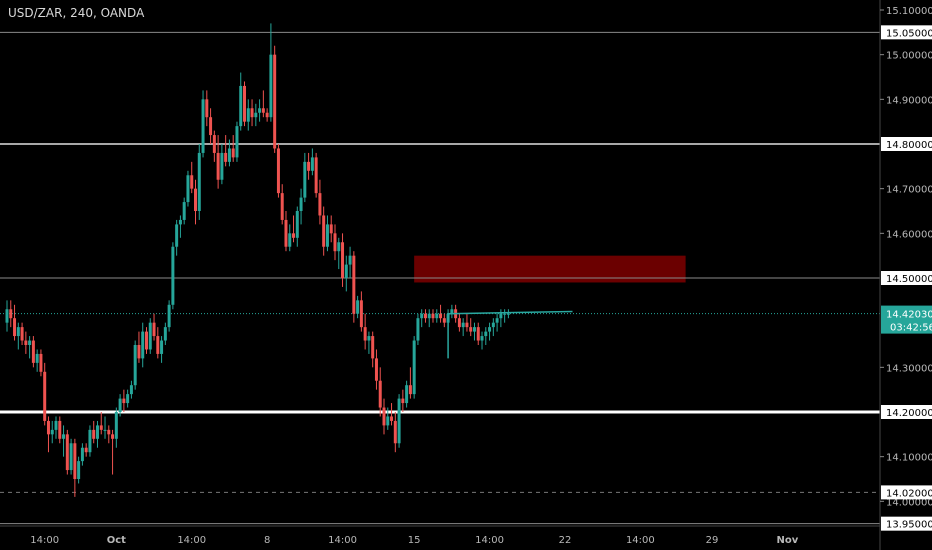 The width and height of the screenshot is (932, 550). Describe the element at coordinates (191, 540) in the screenshot. I see `x-tick-label-2: 14:00` at that location.